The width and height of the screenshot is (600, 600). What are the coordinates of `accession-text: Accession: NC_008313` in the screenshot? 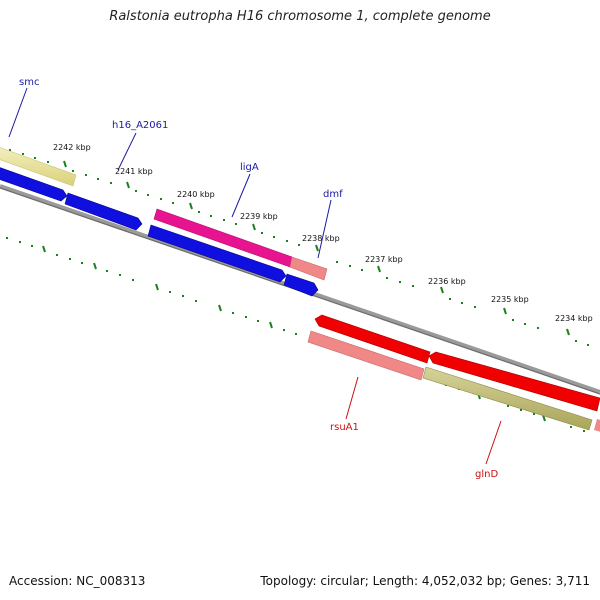 It's located at (77, 581).